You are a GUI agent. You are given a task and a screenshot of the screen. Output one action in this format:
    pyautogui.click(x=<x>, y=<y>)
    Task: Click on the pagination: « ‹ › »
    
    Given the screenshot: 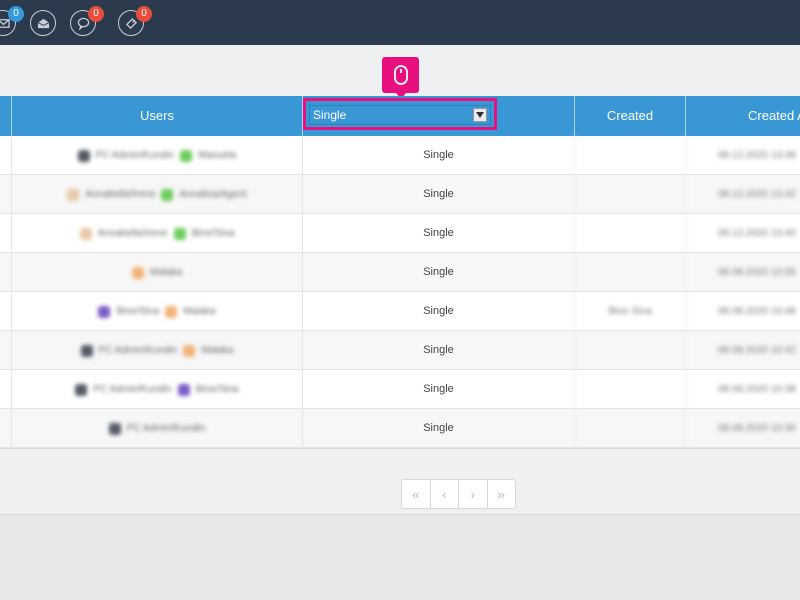 What is the action you would take?
    pyautogui.click(x=458, y=494)
    